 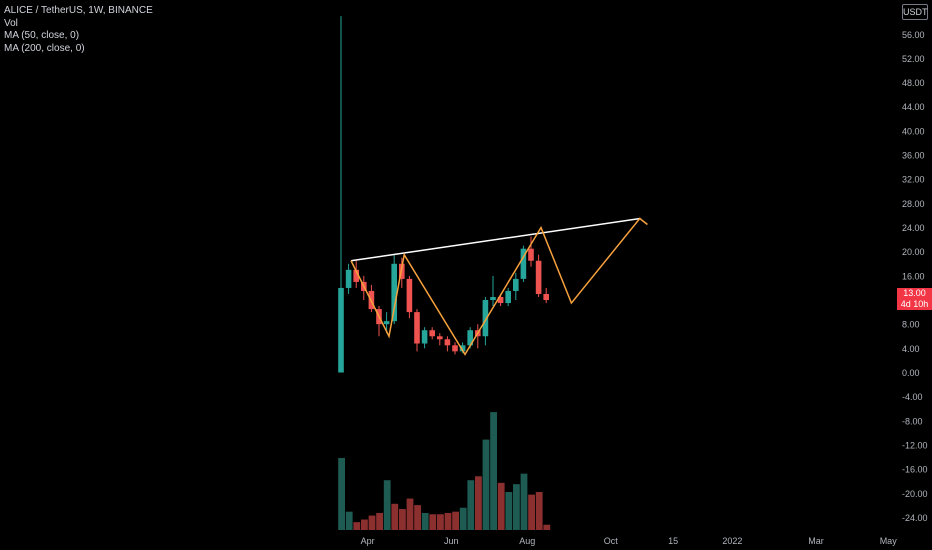 What do you see at coordinates (913, 204) in the screenshot?
I see `y-tick-label: 28.00` at bounding box center [913, 204].